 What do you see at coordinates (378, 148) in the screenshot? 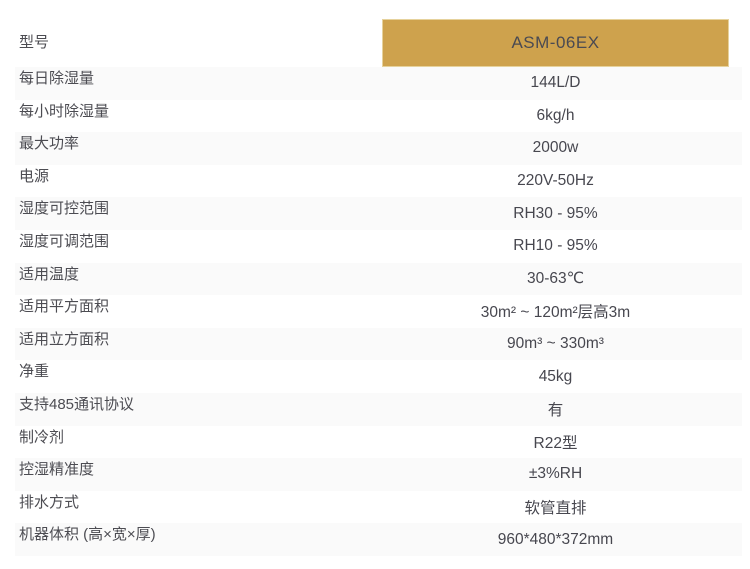
I see `table-row: 最大功率 2000w` at bounding box center [378, 148].